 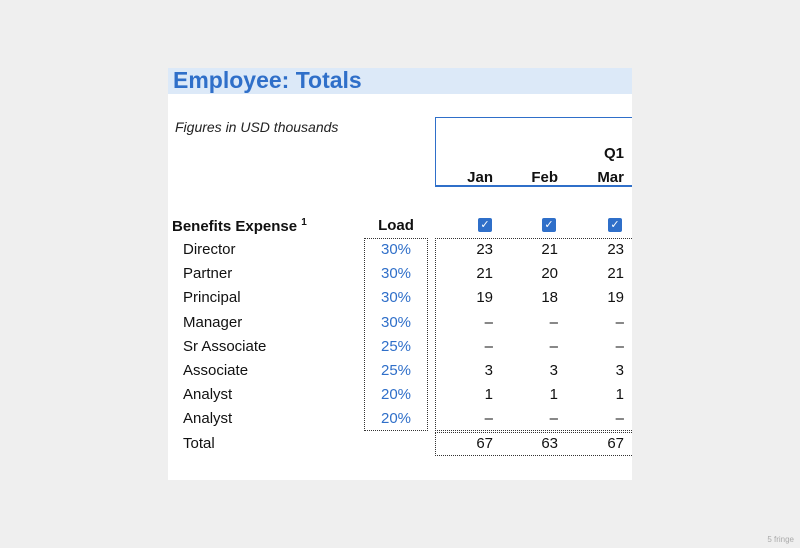 I want to click on row-label: Director, so click(x=209, y=249).